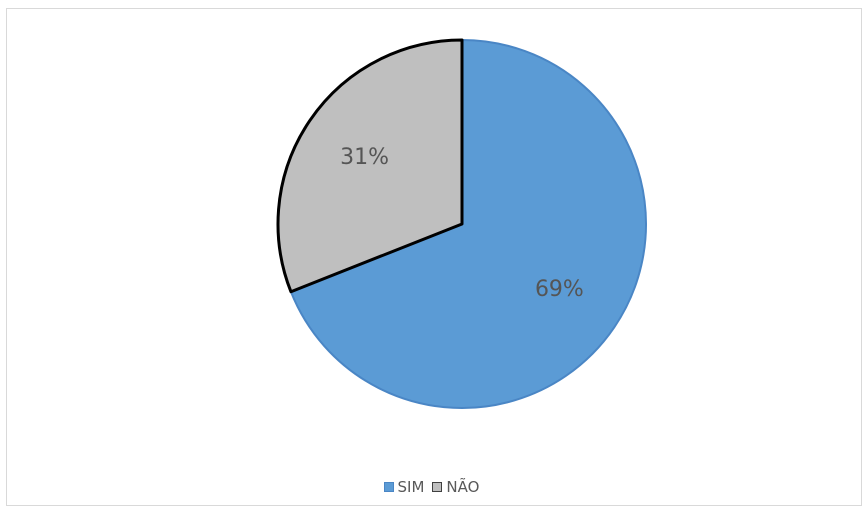  Describe the element at coordinates (411, 487) in the screenshot. I see `legend-label-sim: SIM` at that location.